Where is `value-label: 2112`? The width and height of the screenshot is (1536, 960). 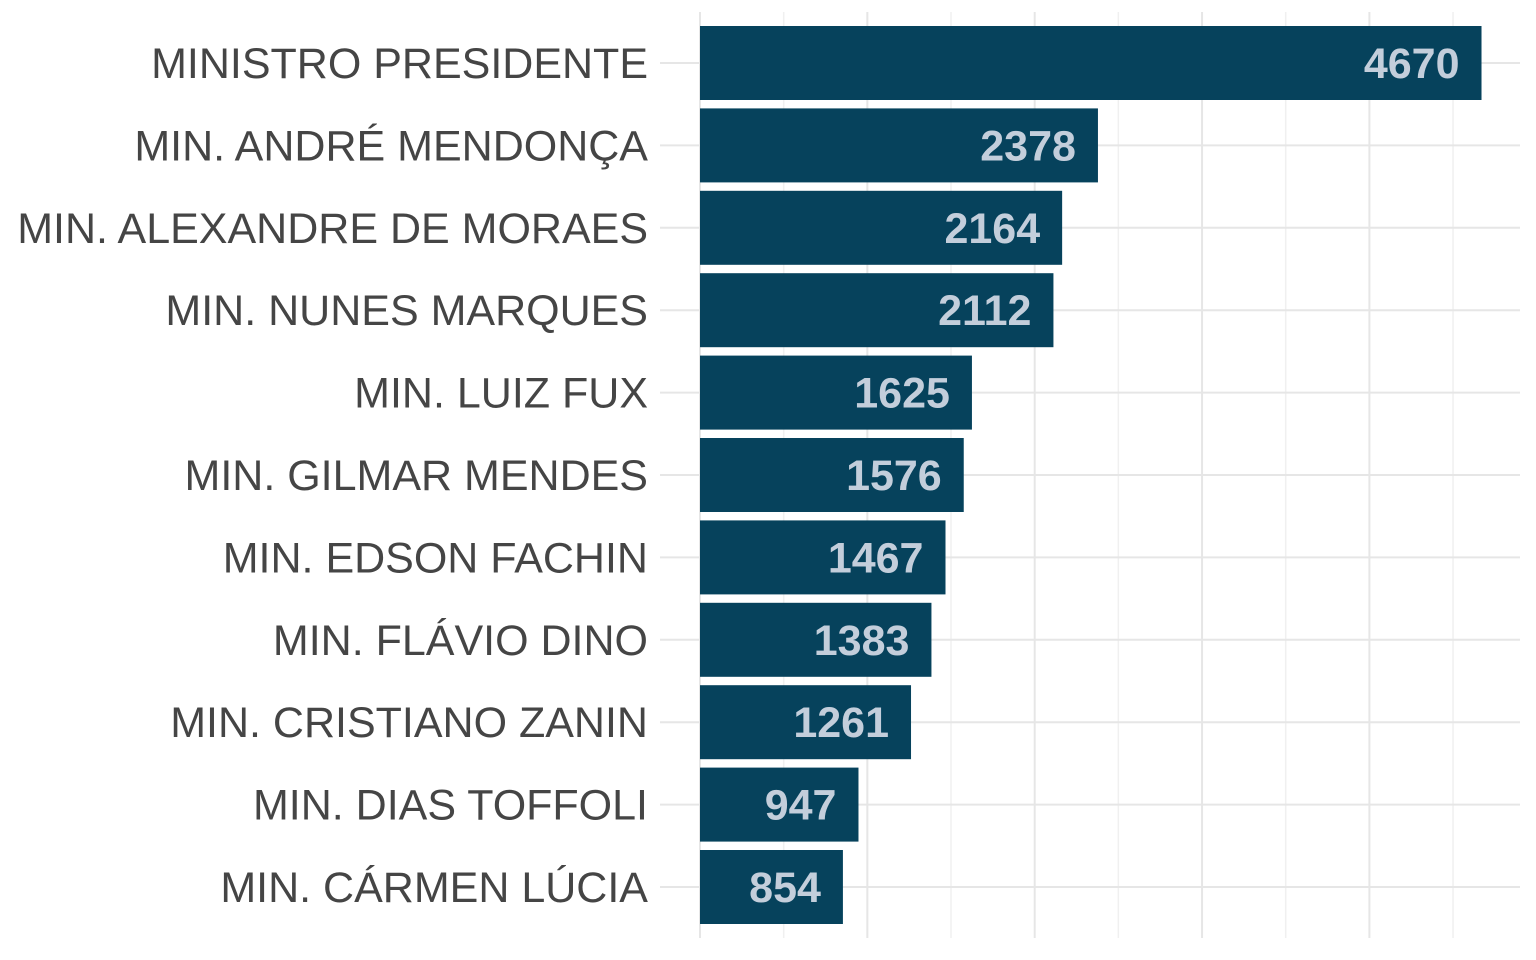 value-label: 2112 is located at coordinates (984, 311).